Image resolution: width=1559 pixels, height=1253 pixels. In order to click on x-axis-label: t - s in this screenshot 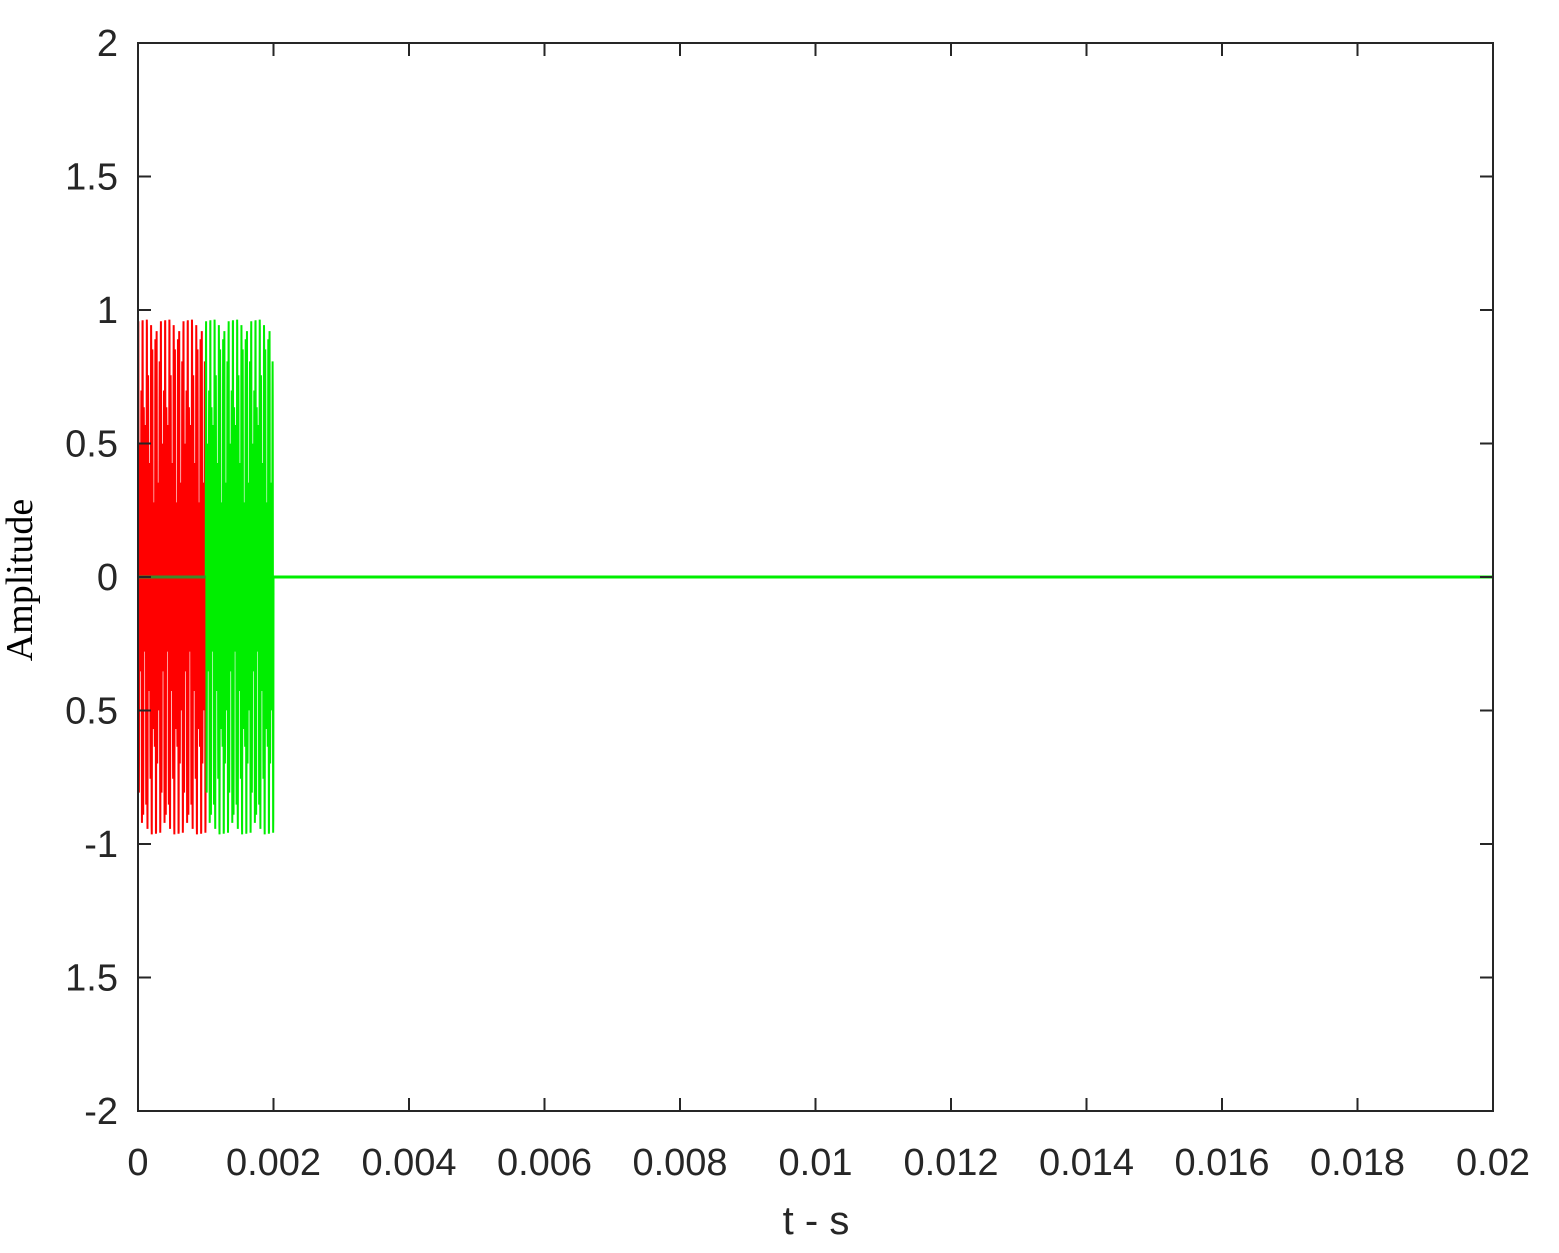, I will do `click(816, 1221)`.